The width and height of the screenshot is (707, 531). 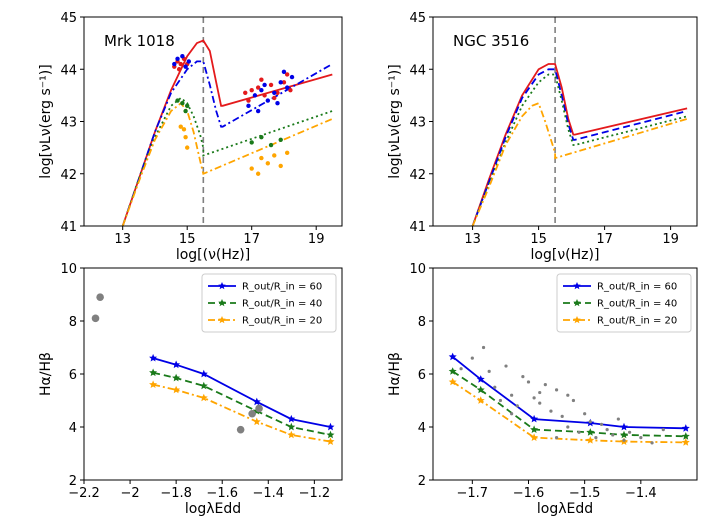 What do you see at coordinates (268, 493) in the screenshot?
I see `x-tick-label: −1.4` at bounding box center [268, 493].